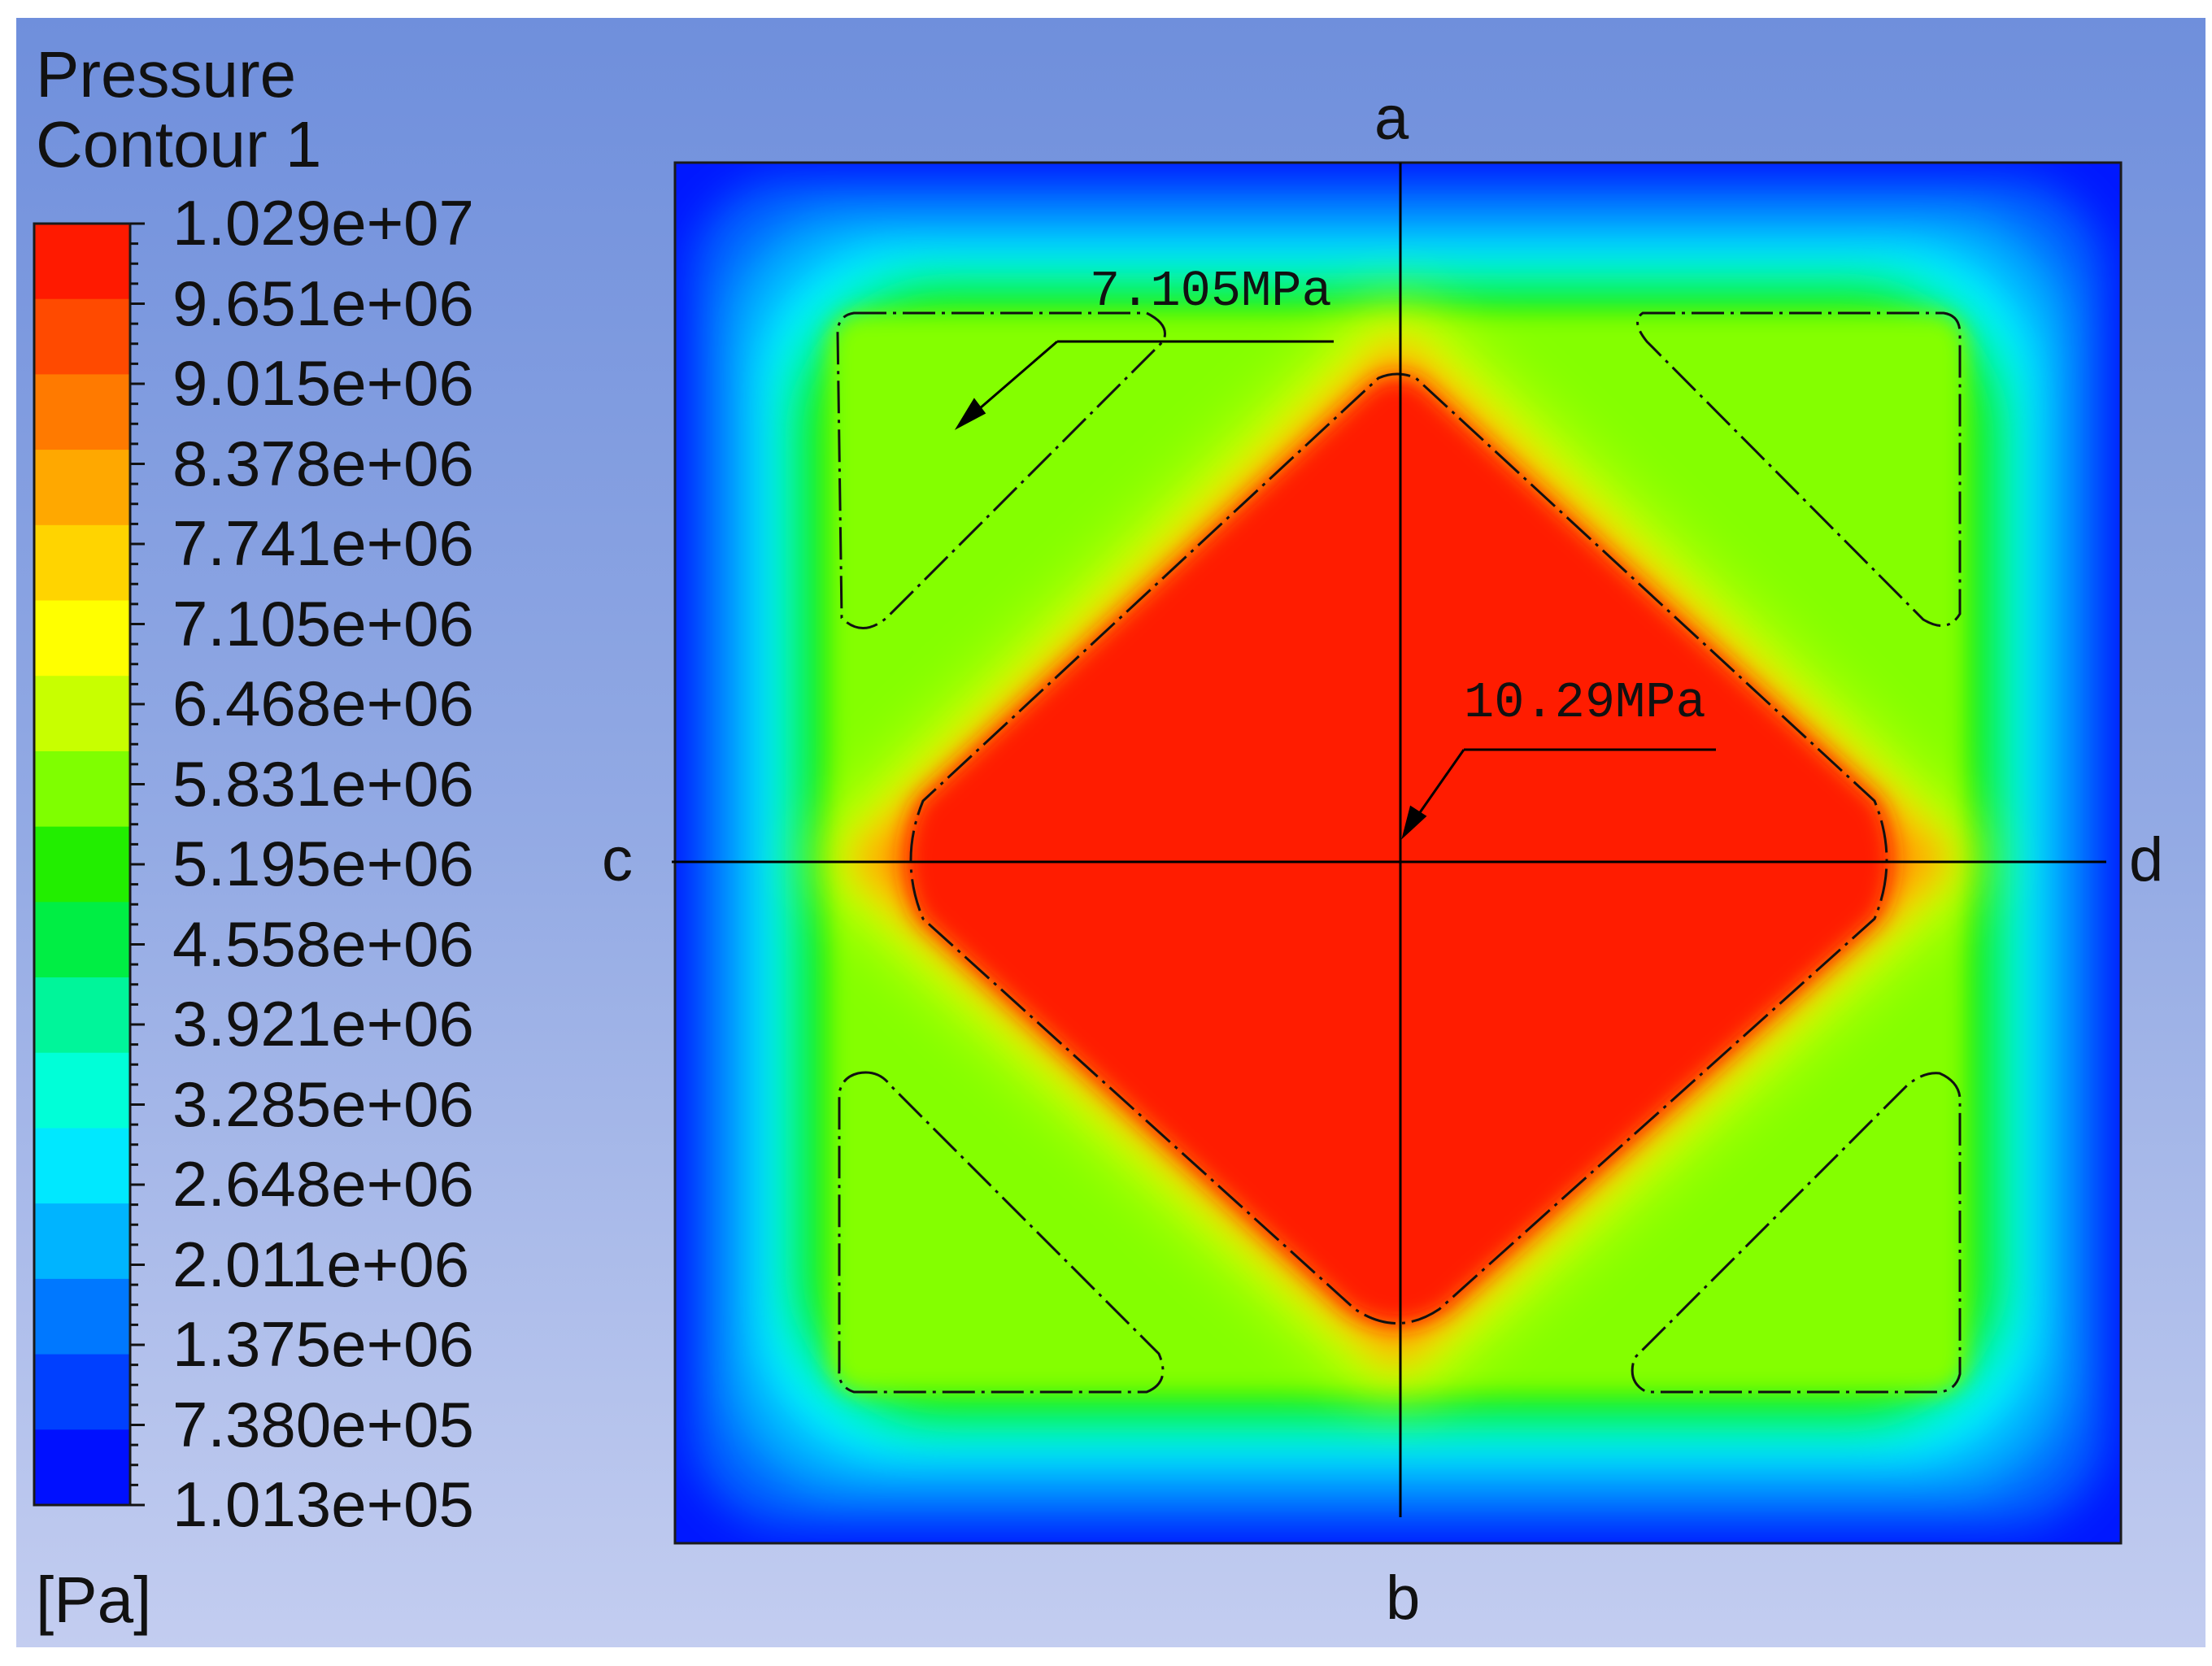  I want to click on legend-tick-label: 1.375e+06, so click(323, 1344).